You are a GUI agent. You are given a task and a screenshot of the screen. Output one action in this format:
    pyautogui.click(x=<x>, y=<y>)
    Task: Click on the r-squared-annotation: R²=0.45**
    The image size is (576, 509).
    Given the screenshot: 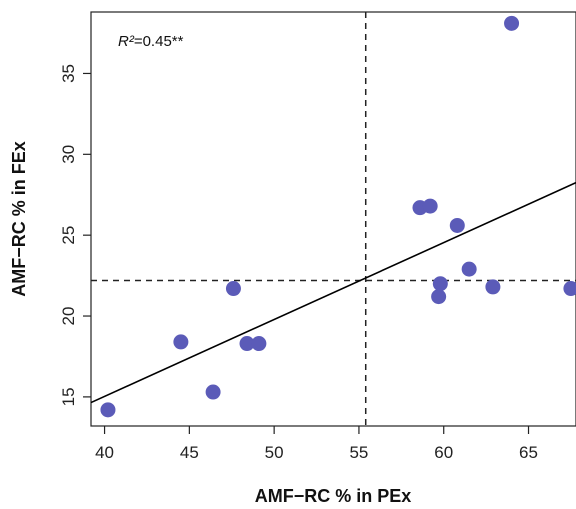 What is the action you would take?
    pyautogui.click(x=151, y=41)
    